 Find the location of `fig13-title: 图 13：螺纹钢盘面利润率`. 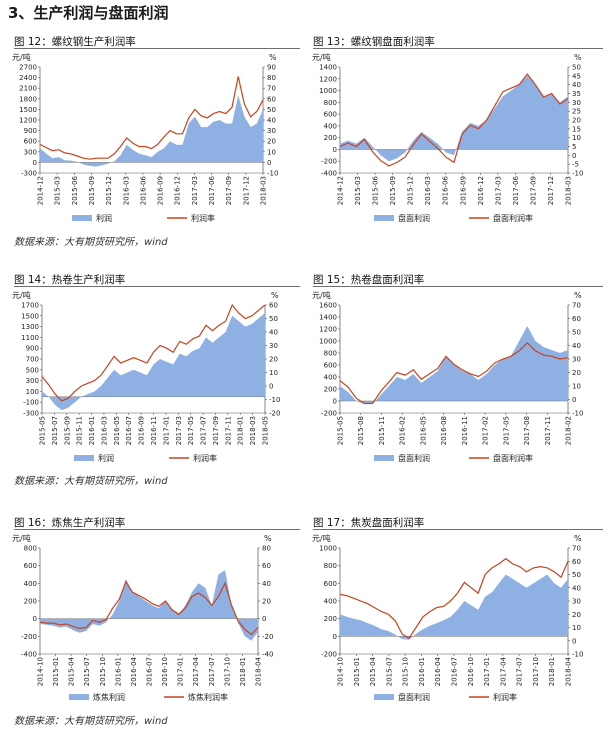

fig13-title: 图 13：螺纹钢盘面利润率 is located at coordinates (374, 42).